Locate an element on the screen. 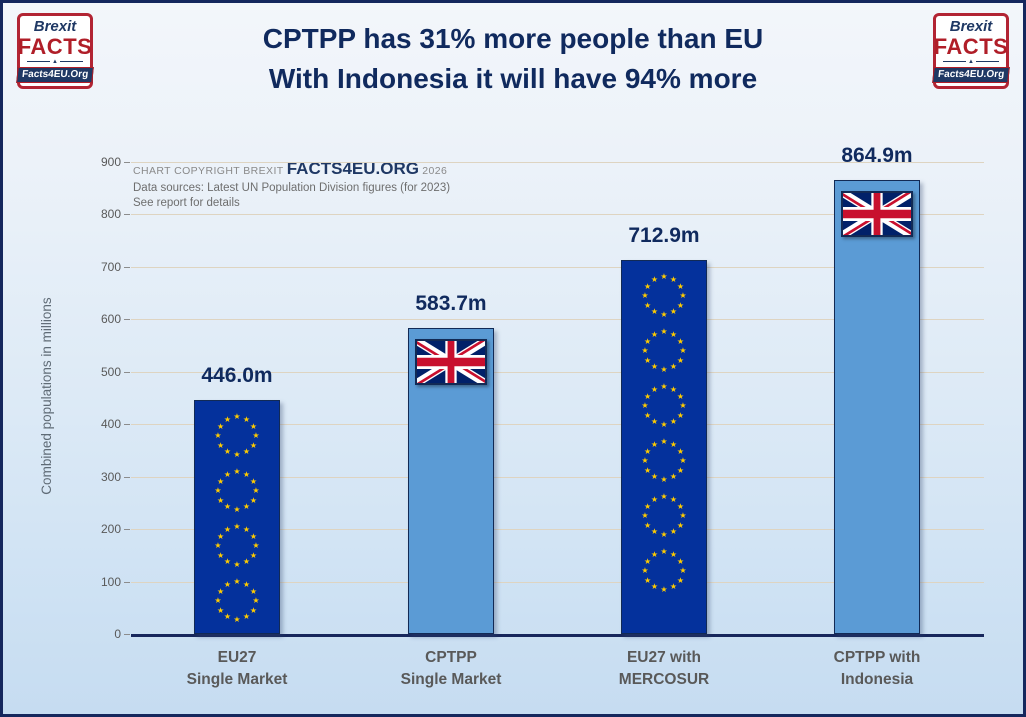 The width and height of the screenshot is (1026, 717). y-tick-label-100: 100 is located at coordinates (110, 581).